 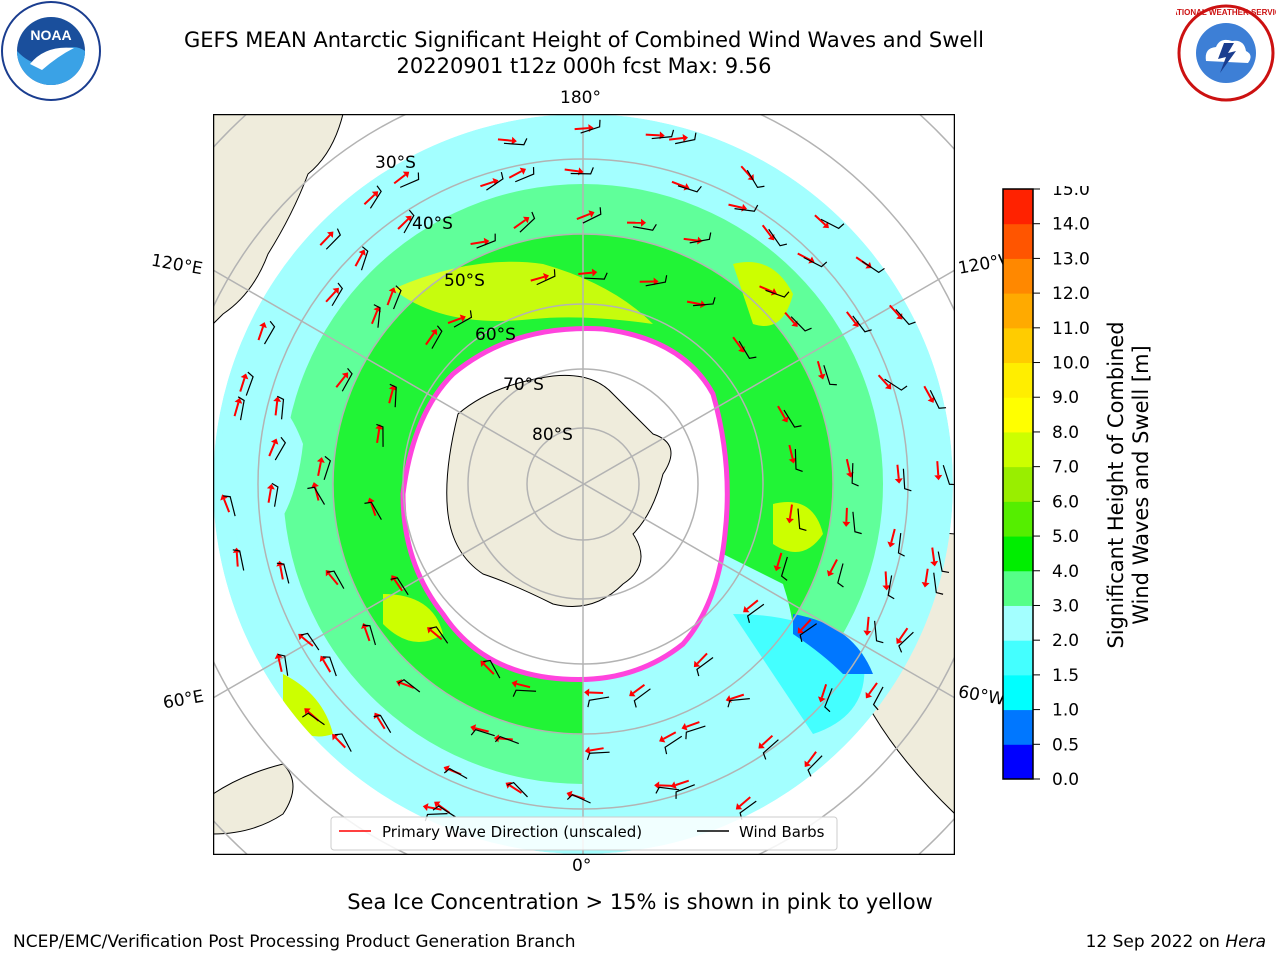 What do you see at coordinates (50, 35) in the screenshot?
I see `noaa-logo-text: NOAA` at bounding box center [50, 35].